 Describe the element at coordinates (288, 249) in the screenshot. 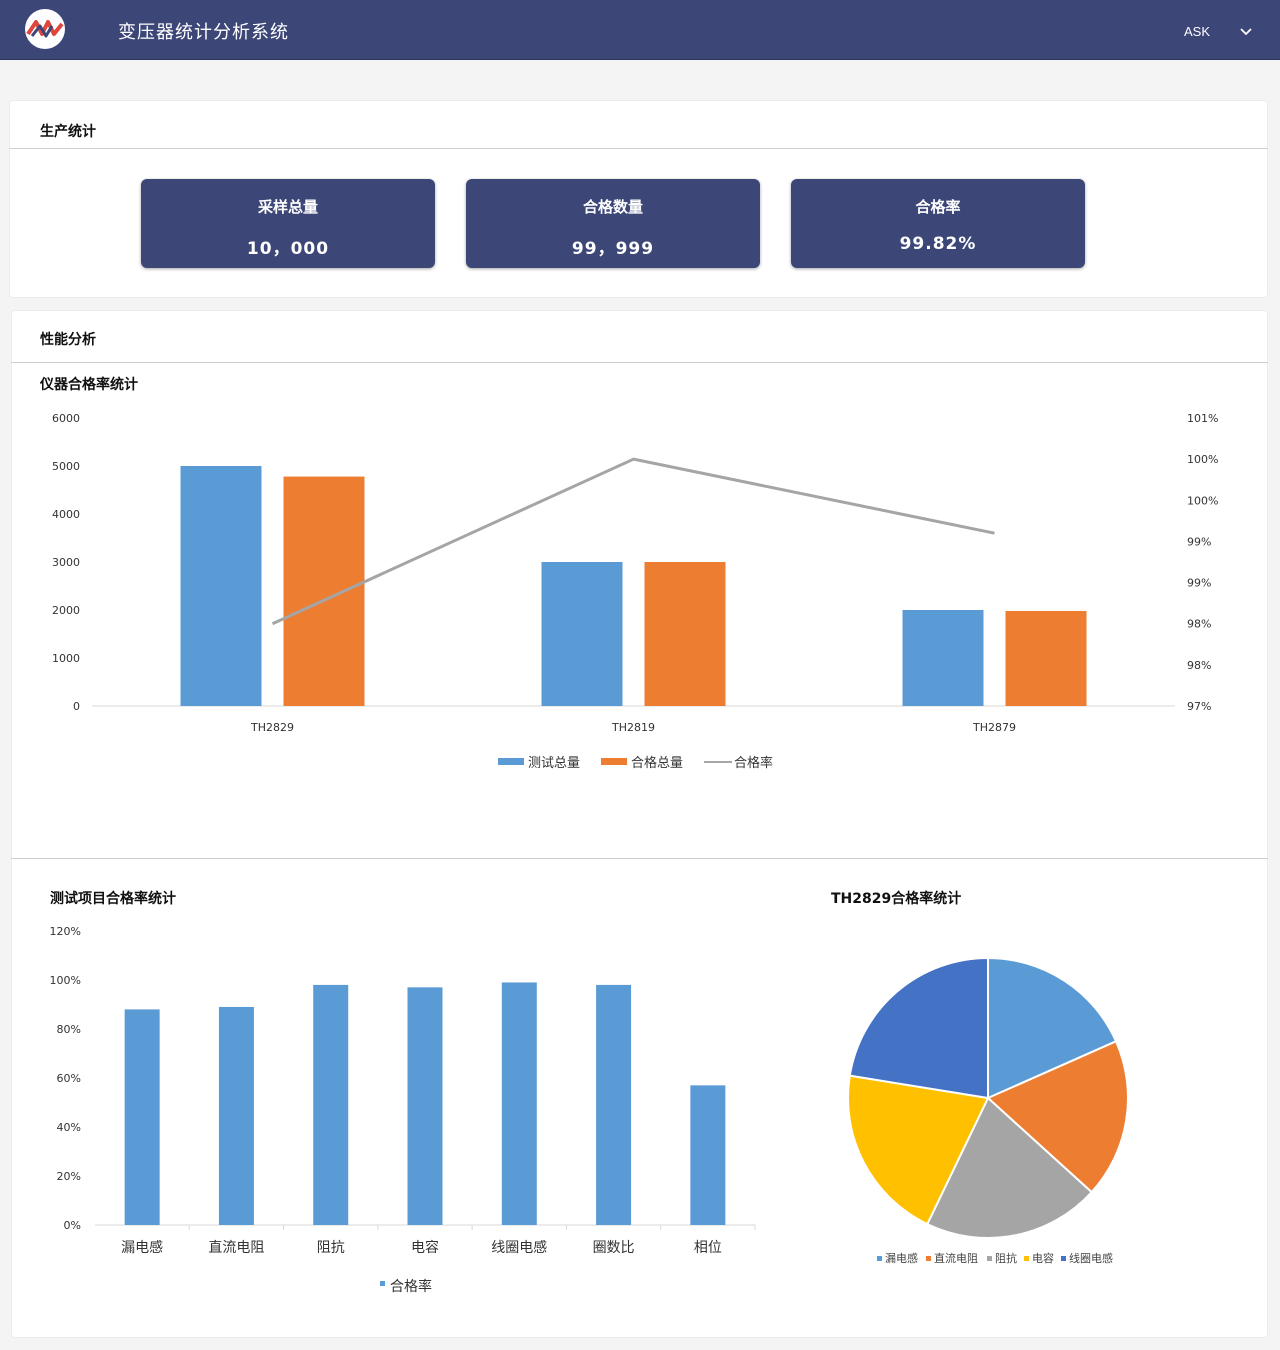

I see `stat-value: 10，000` at that location.